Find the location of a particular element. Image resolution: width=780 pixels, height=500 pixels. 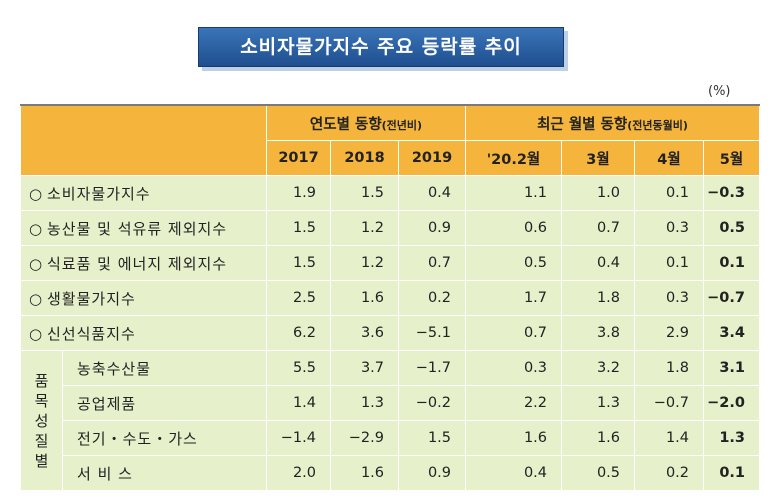

cell-value: 3.2 is located at coordinates (598, 368).